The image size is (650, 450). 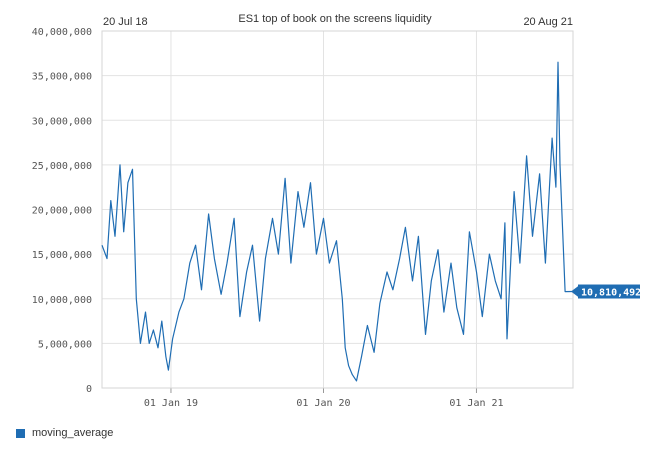 I want to click on y-tick-label: 5,000,000, so click(x=65, y=344).